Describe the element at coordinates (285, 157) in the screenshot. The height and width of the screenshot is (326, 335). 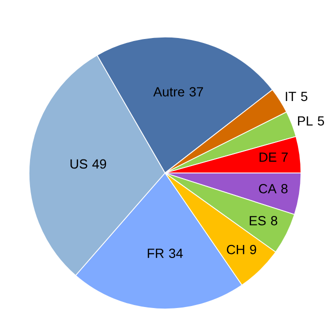
I see `data-label: 7` at that location.